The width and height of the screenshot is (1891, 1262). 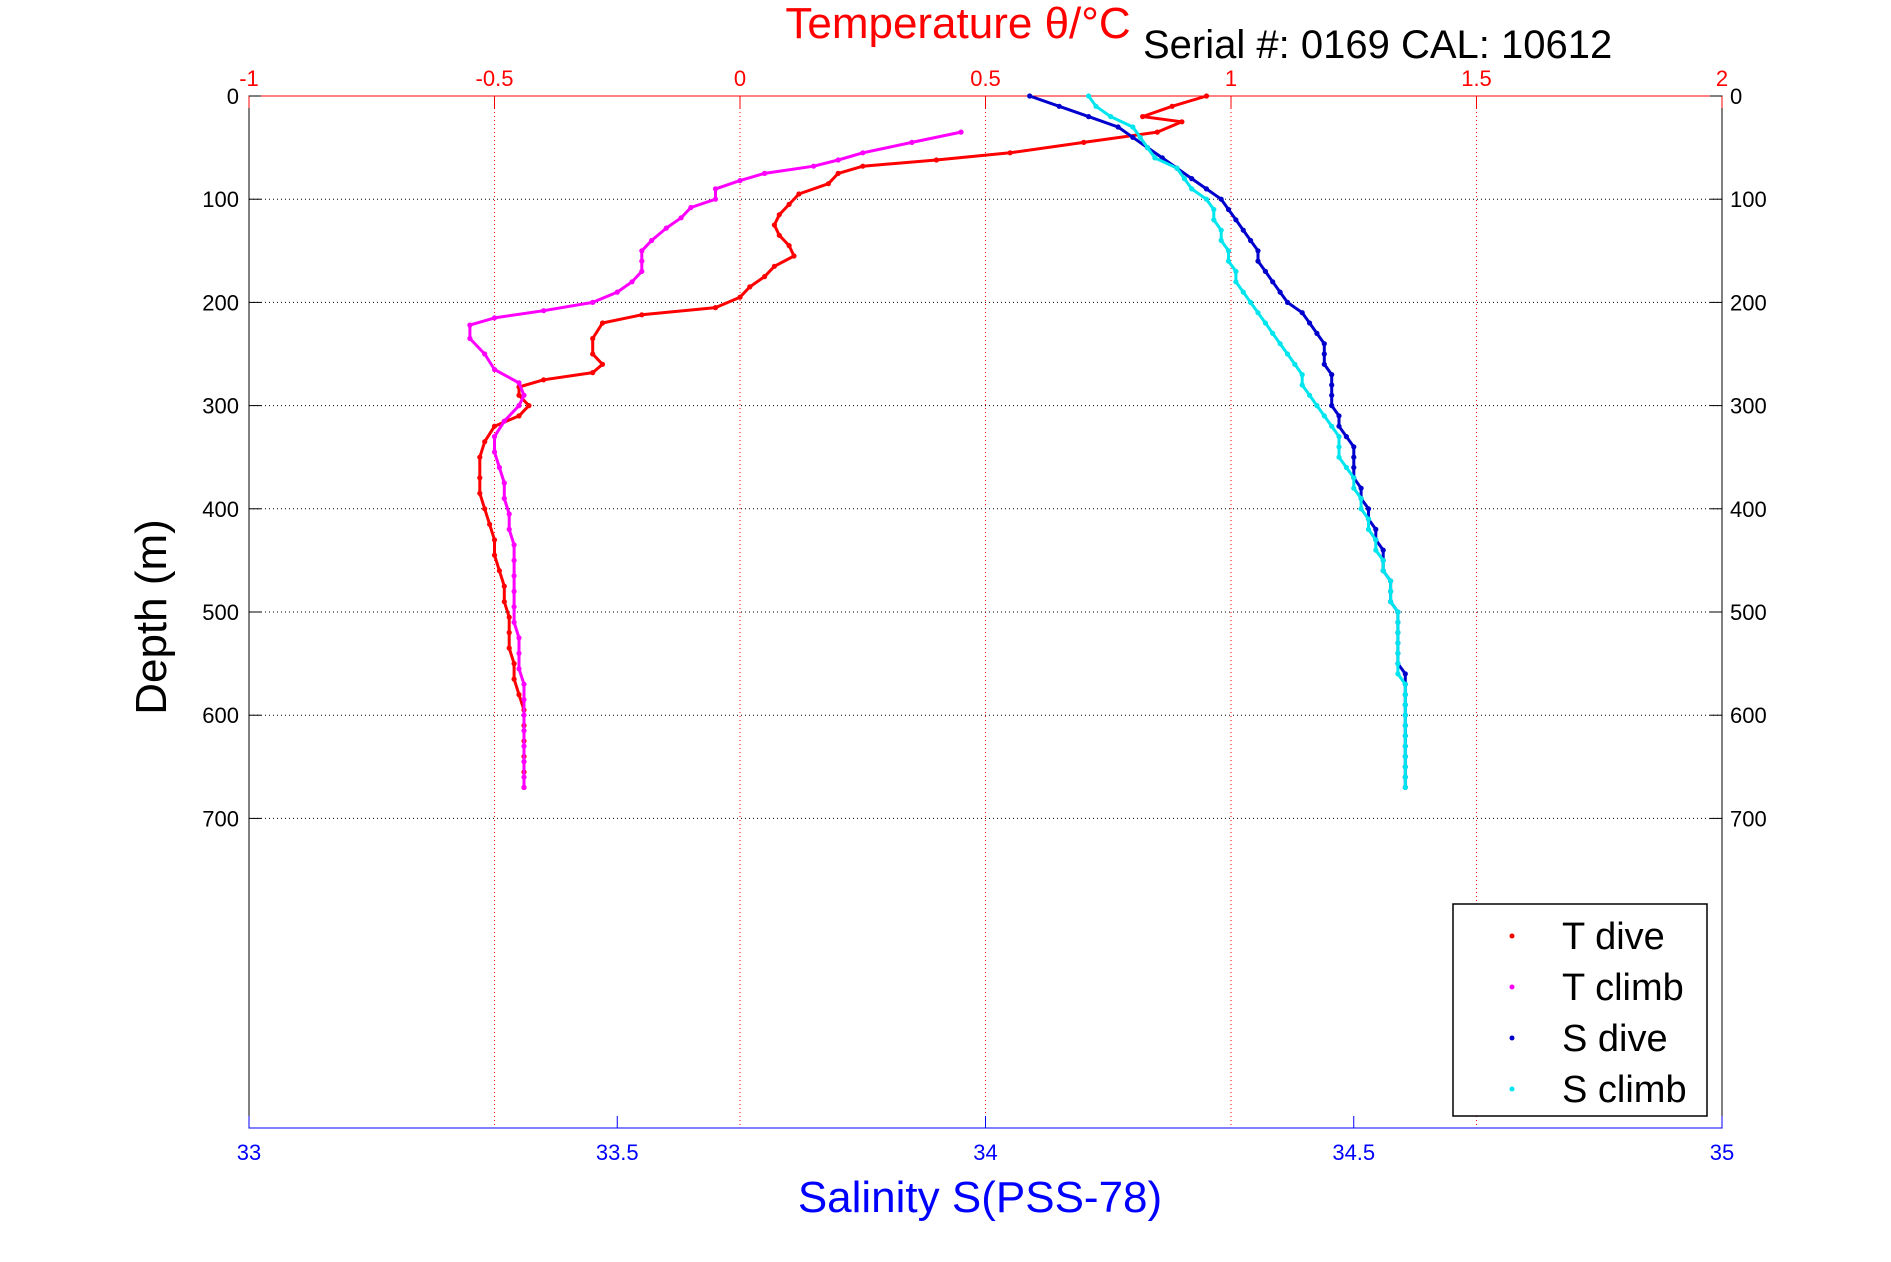 What do you see at coordinates (957, 24) in the screenshot?
I see `temperature-axis-title: Temperature θ/°C` at bounding box center [957, 24].